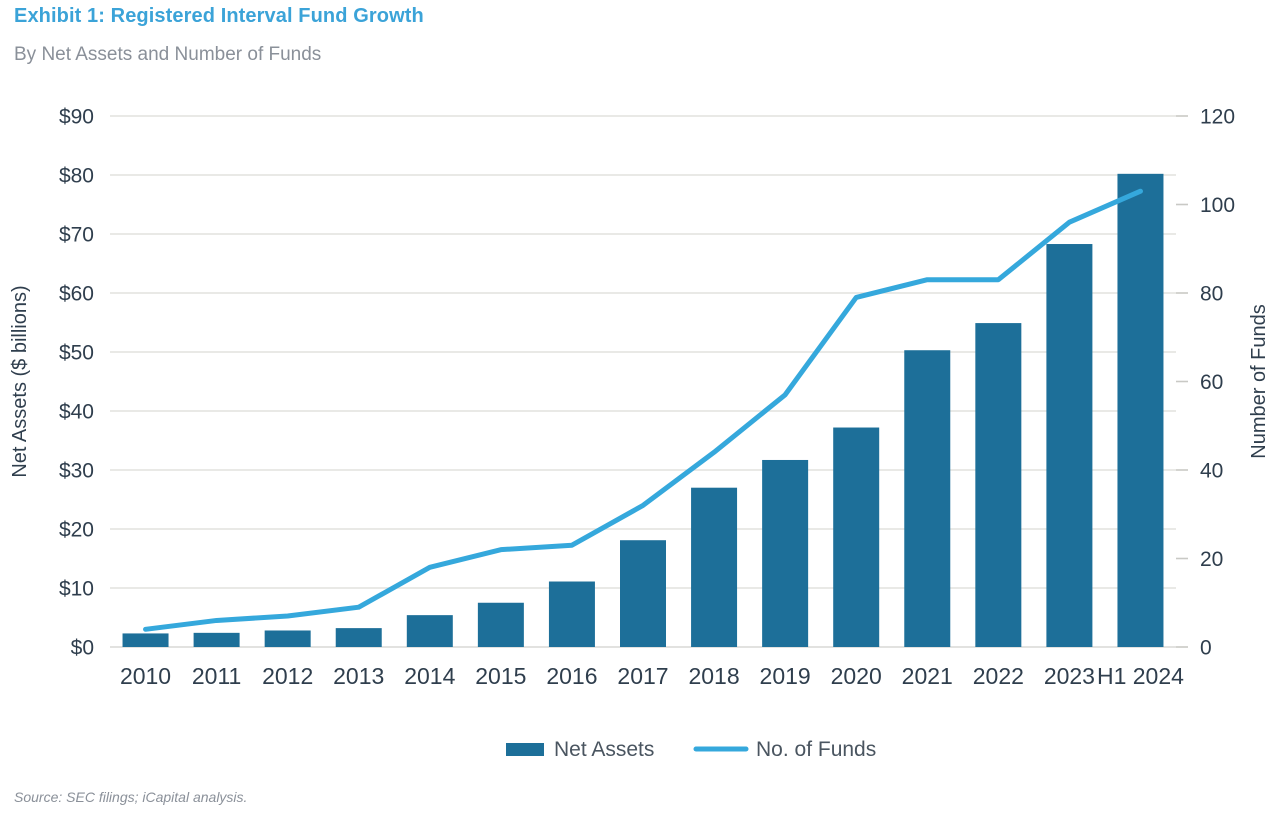  I want to click on legend-label: No. of Funds, so click(816, 749).